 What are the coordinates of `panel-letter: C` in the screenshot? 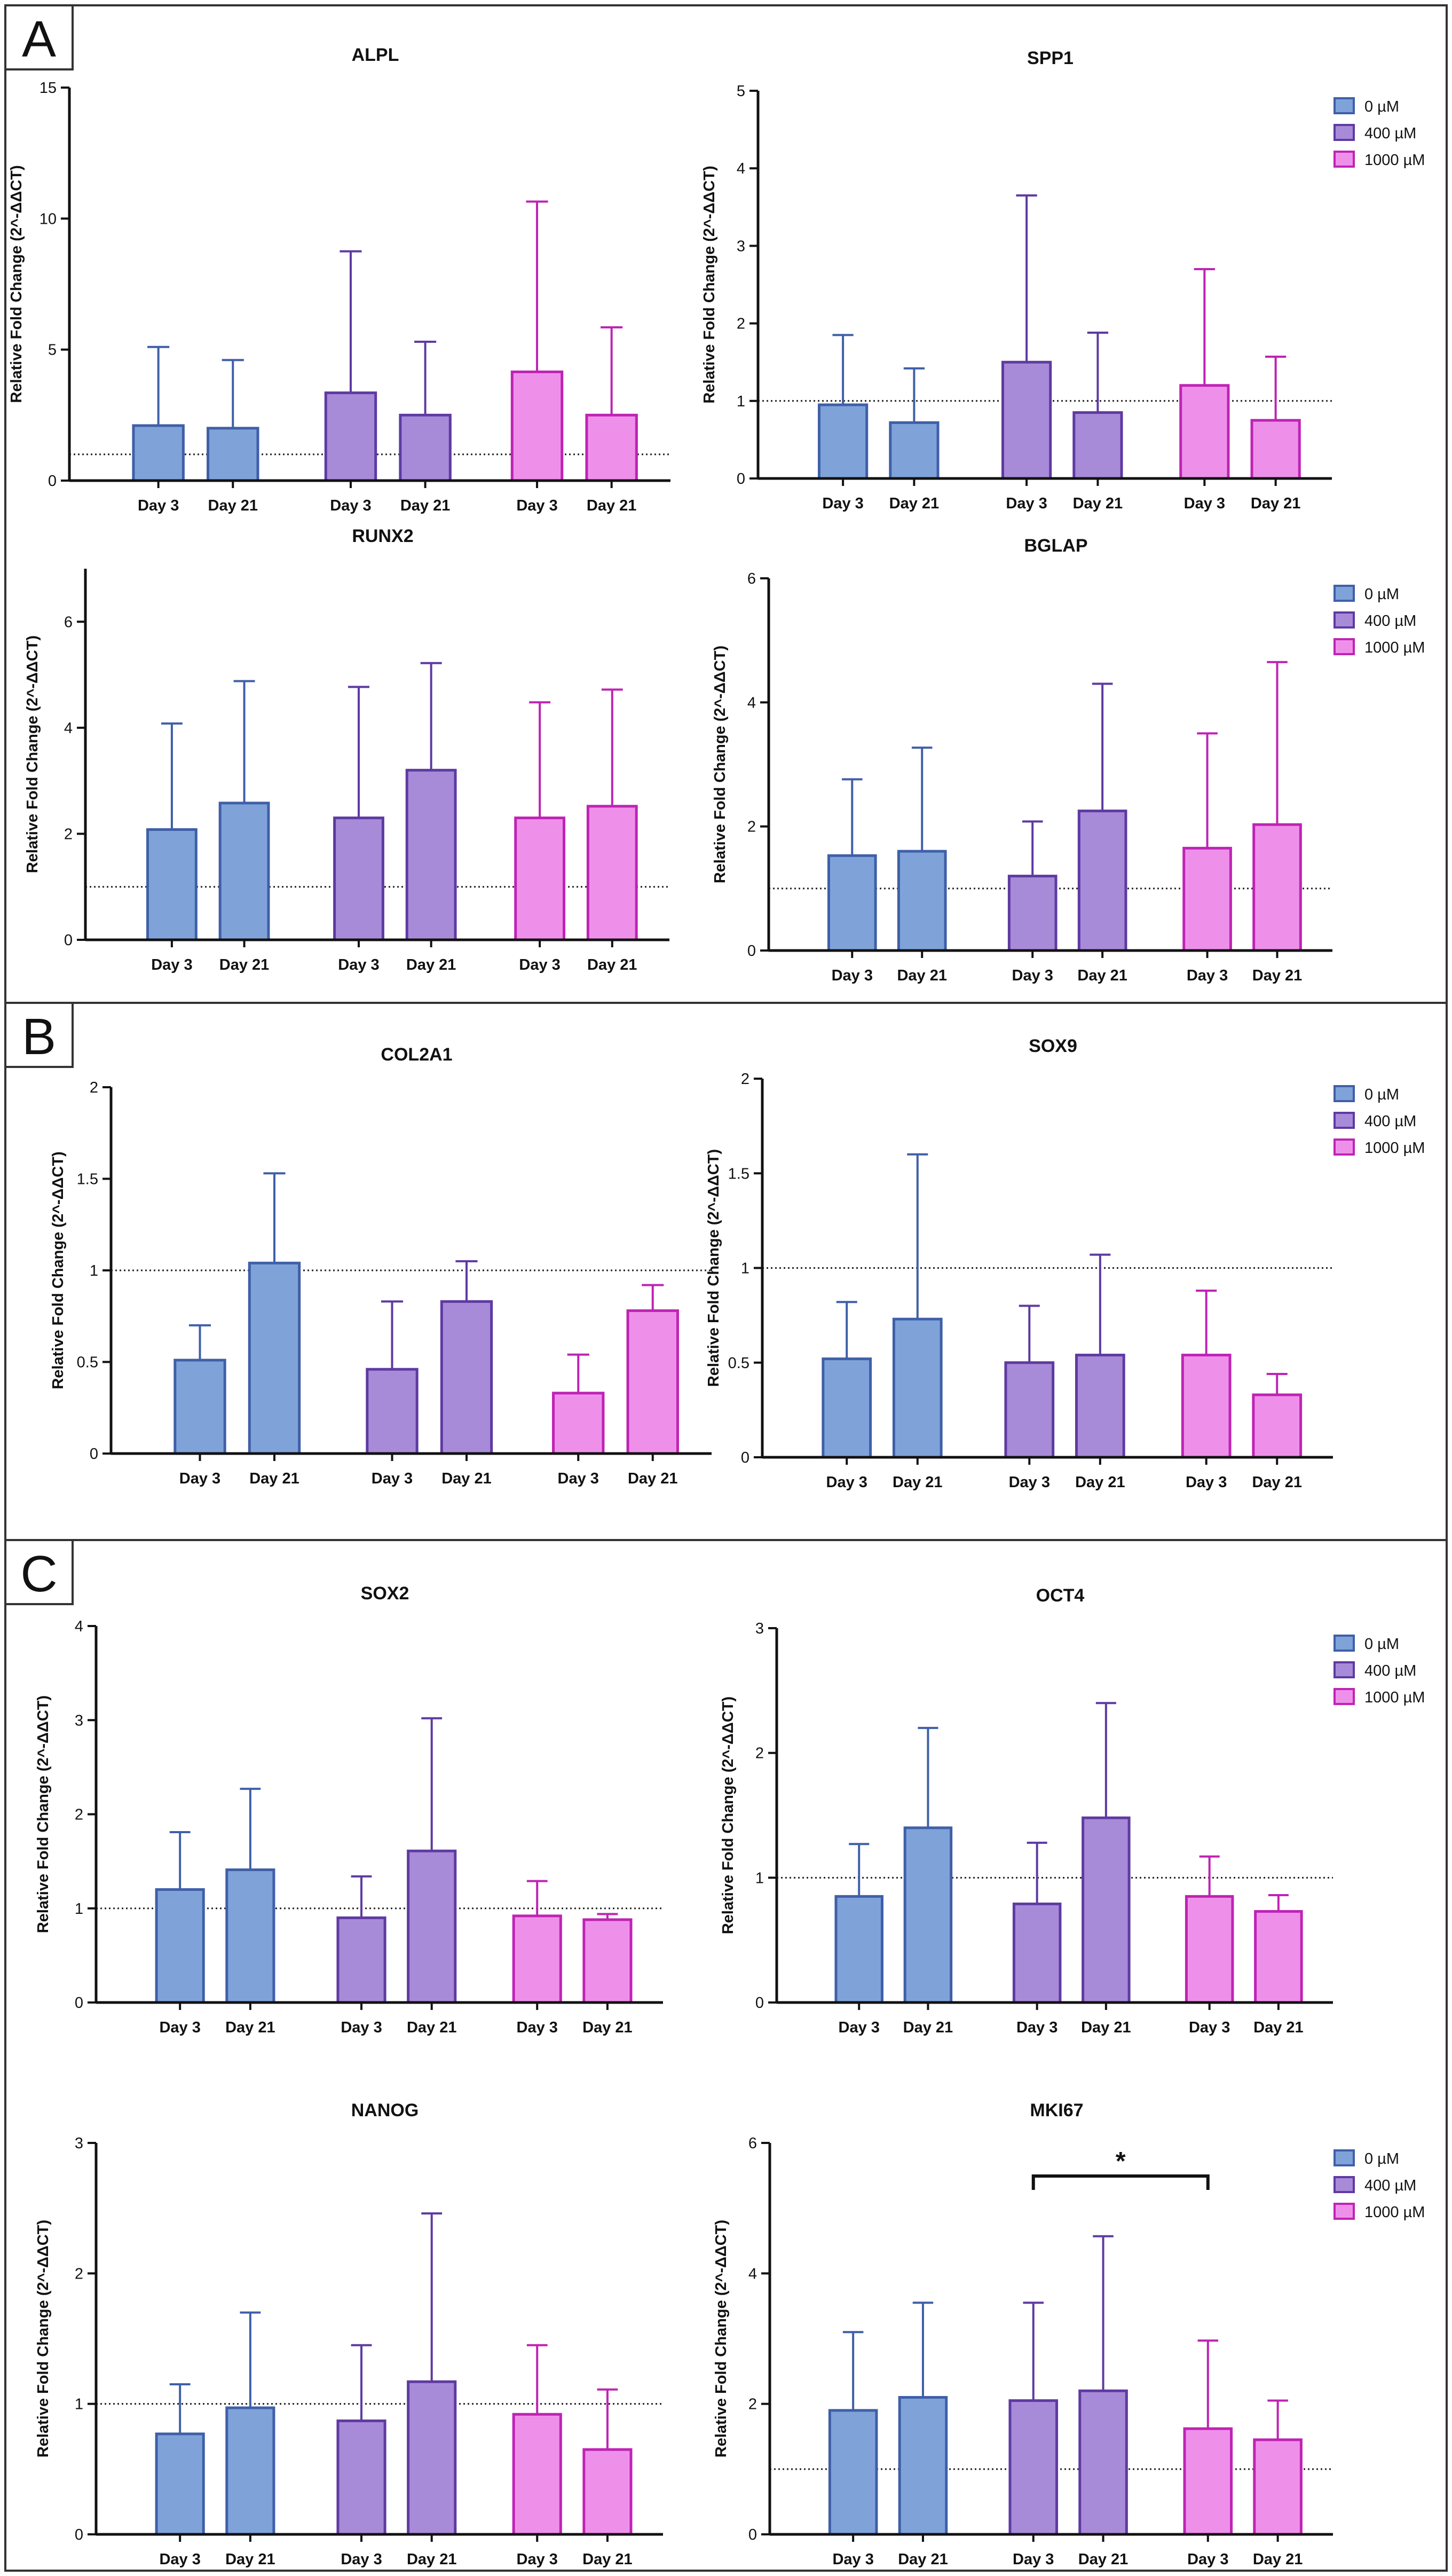 It's located at (38, 1574).